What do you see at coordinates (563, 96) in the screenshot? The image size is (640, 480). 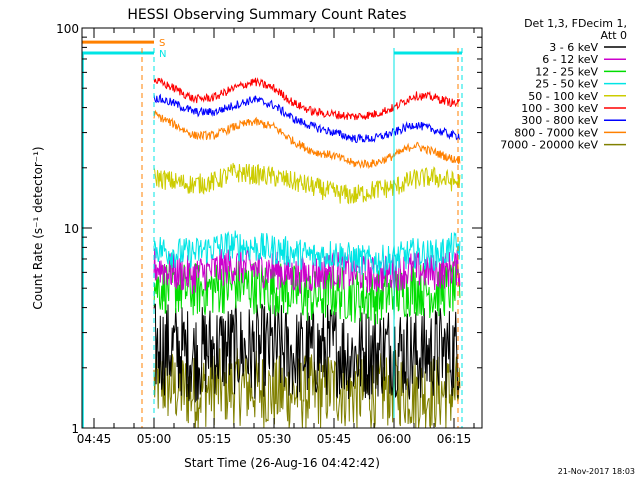 I see `legend-label-4: 50 - 100 keV` at bounding box center [563, 96].